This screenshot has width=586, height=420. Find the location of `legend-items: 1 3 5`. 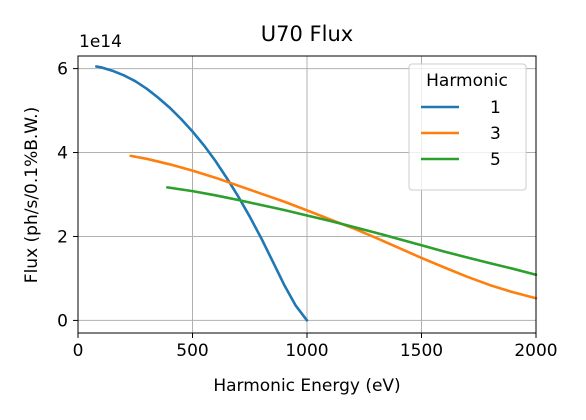

legend-items: 1 3 5 is located at coordinates (461, 134).